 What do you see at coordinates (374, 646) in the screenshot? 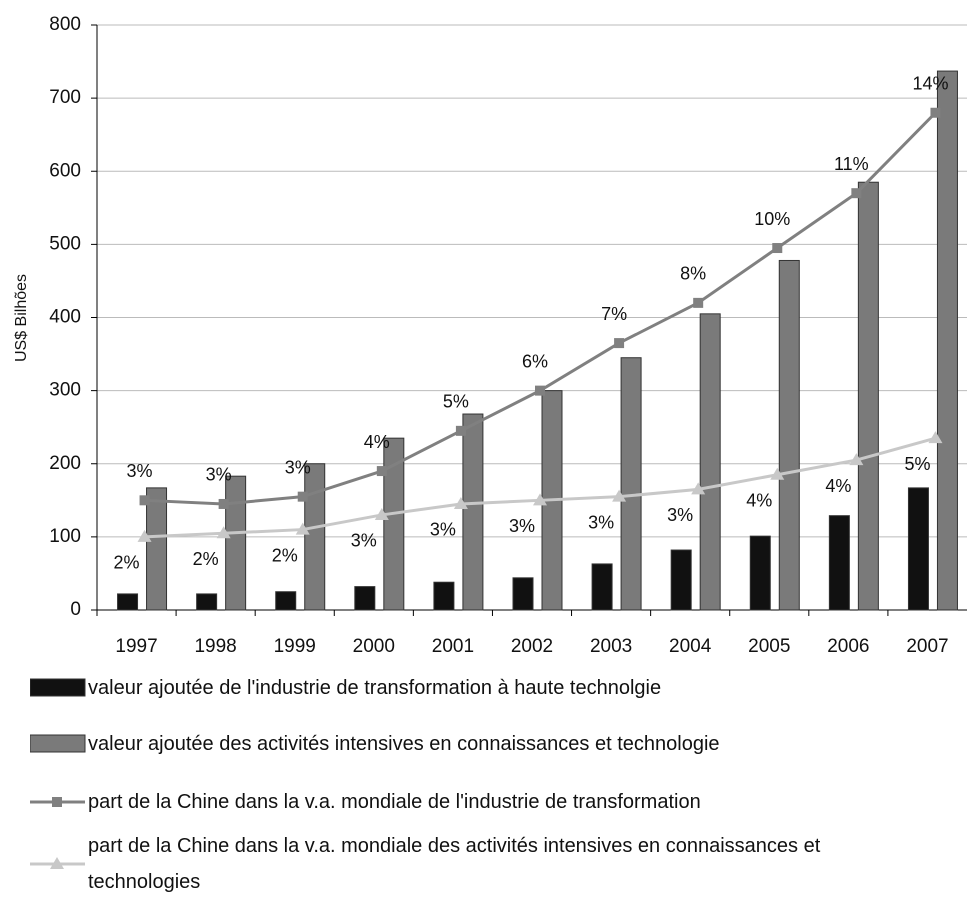
I see `x-tick-label: 2000` at bounding box center [374, 646].